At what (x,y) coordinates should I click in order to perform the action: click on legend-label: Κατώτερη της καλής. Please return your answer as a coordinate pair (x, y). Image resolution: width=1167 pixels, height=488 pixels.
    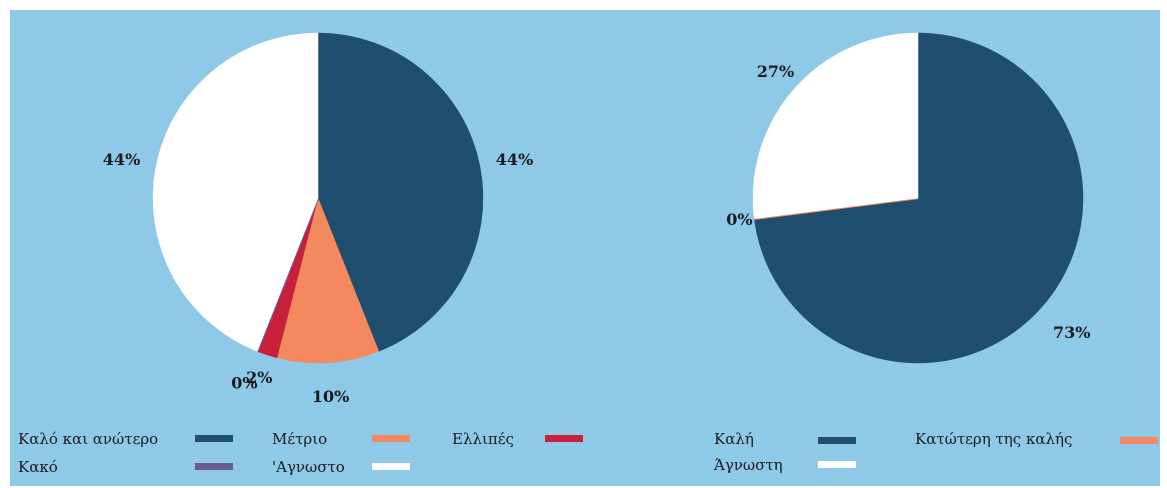
    Looking at the image, I should click on (993, 439).